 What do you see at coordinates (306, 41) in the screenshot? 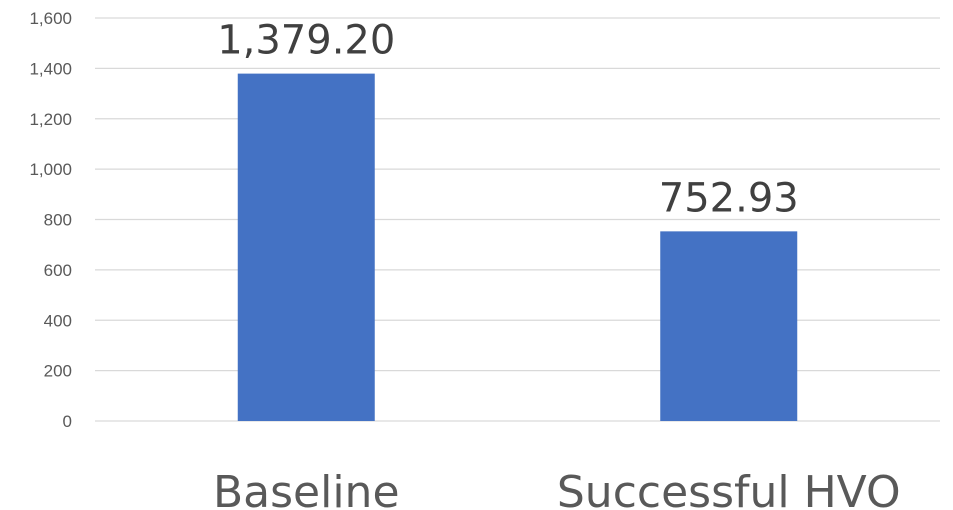
I see `bar-data-label: 1,379.20` at bounding box center [306, 41].